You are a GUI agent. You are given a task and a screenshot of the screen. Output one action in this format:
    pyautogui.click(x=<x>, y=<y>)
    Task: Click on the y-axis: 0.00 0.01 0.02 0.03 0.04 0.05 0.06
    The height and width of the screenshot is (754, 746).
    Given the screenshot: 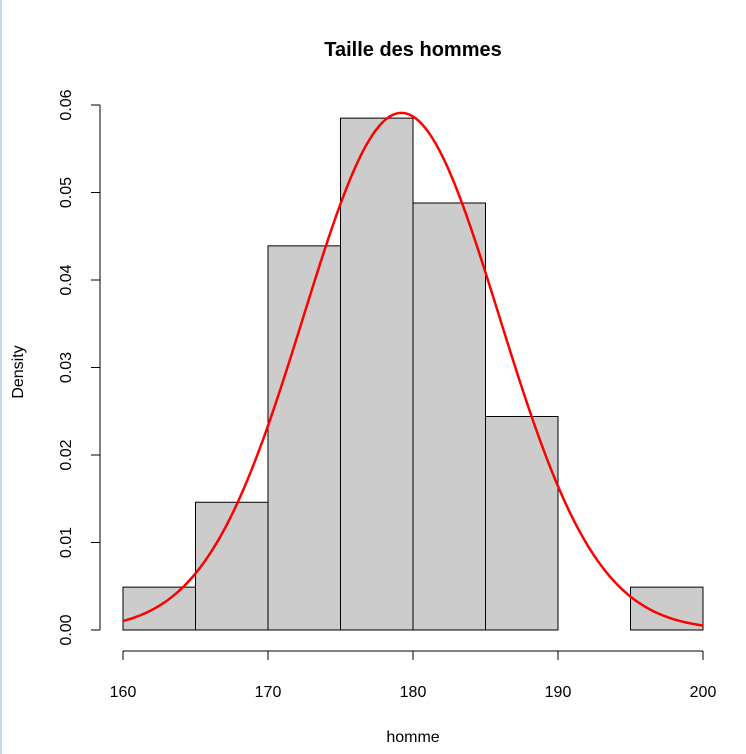 What is the action you would take?
    pyautogui.click(x=79, y=367)
    